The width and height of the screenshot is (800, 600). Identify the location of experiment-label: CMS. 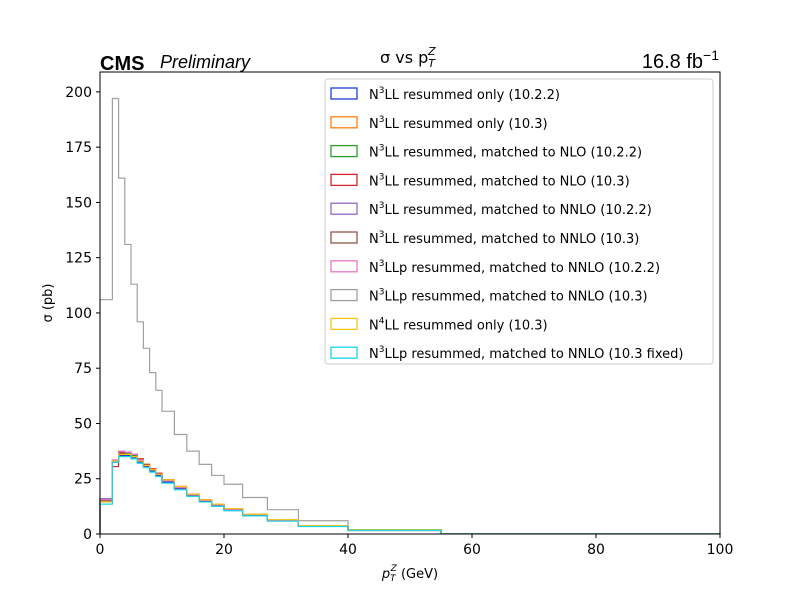
(122, 64).